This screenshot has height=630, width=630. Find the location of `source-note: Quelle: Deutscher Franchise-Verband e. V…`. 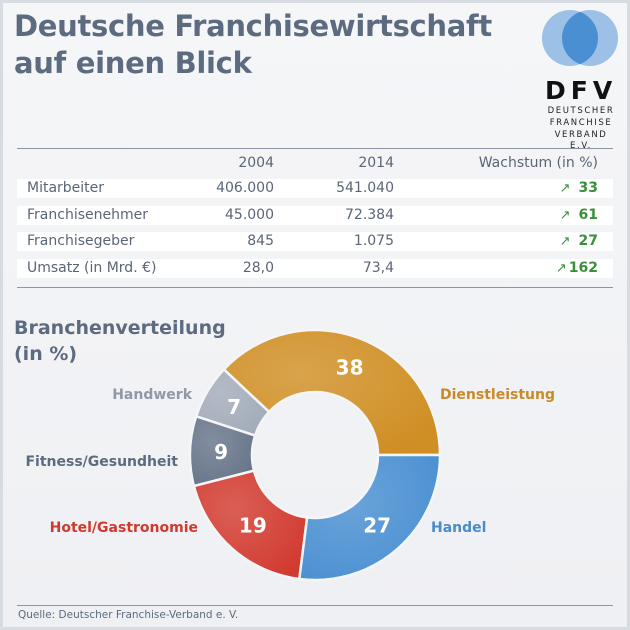

source-note: Quelle: Deutscher Franchise-Verband e. V… is located at coordinates (128, 615).